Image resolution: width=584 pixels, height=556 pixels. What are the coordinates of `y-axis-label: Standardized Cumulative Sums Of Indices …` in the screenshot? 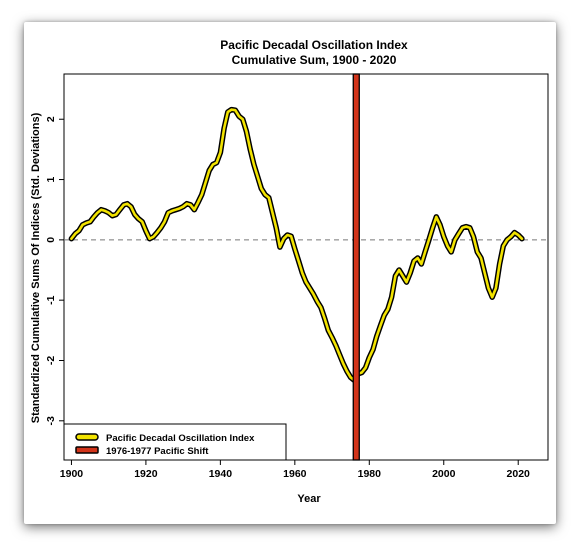 It's located at (36, 267).